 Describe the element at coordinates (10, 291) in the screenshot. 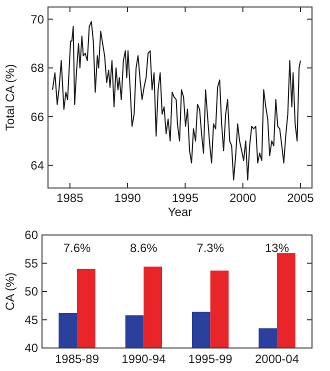

I see `y-axis-title: CA (%)` at that location.